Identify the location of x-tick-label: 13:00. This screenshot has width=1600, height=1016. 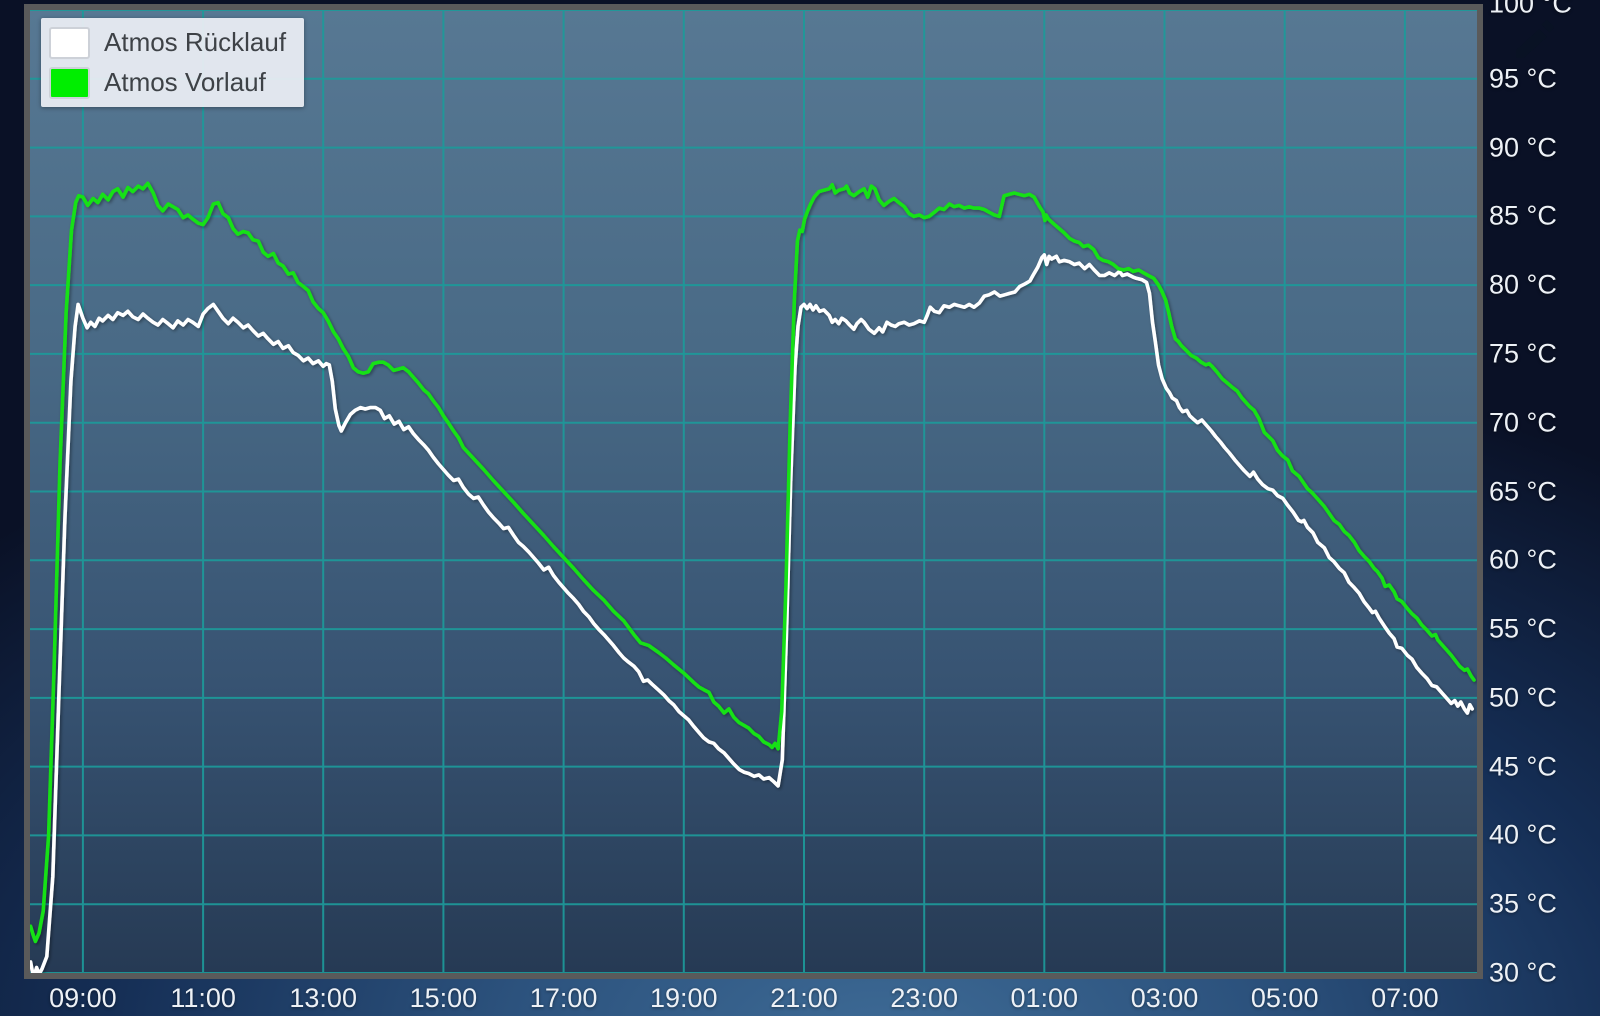
(323, 998).